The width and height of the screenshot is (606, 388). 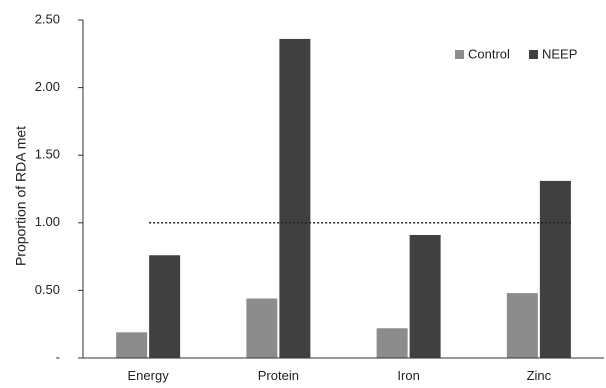 What do you see at coordinates (522, 325) in the screenshot?
I see `bar-control-zinc` at bounding box center [522, 325].